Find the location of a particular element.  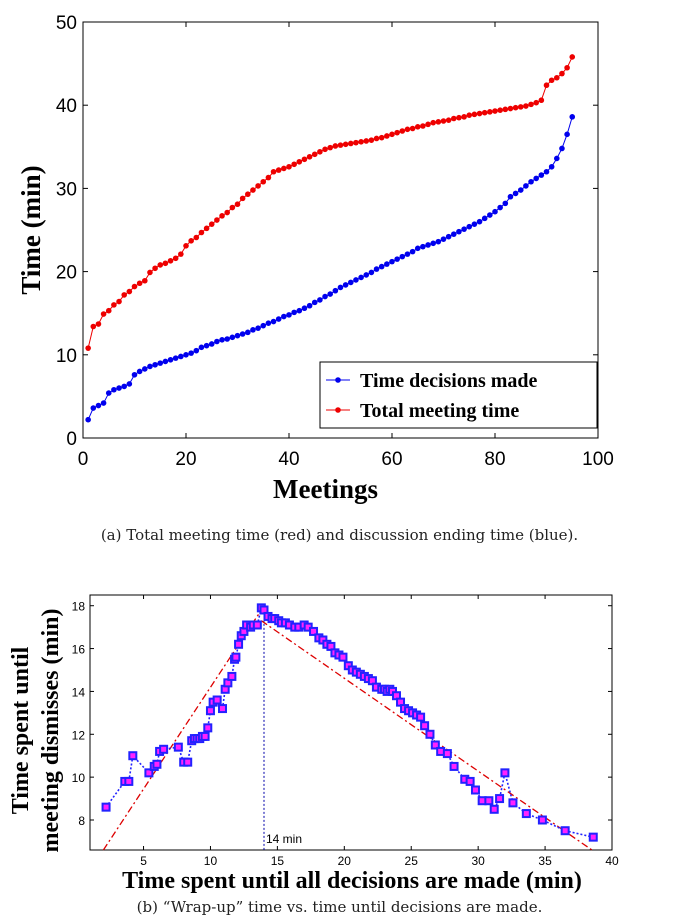

y-tick-label: 50 is located at coordinates (66, 23).